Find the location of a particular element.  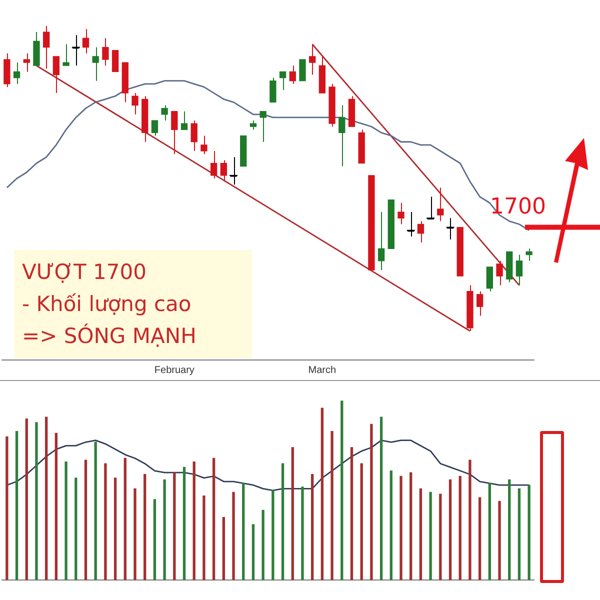

annotation: - Khối lượng cao is located at coordinates (107, 304).